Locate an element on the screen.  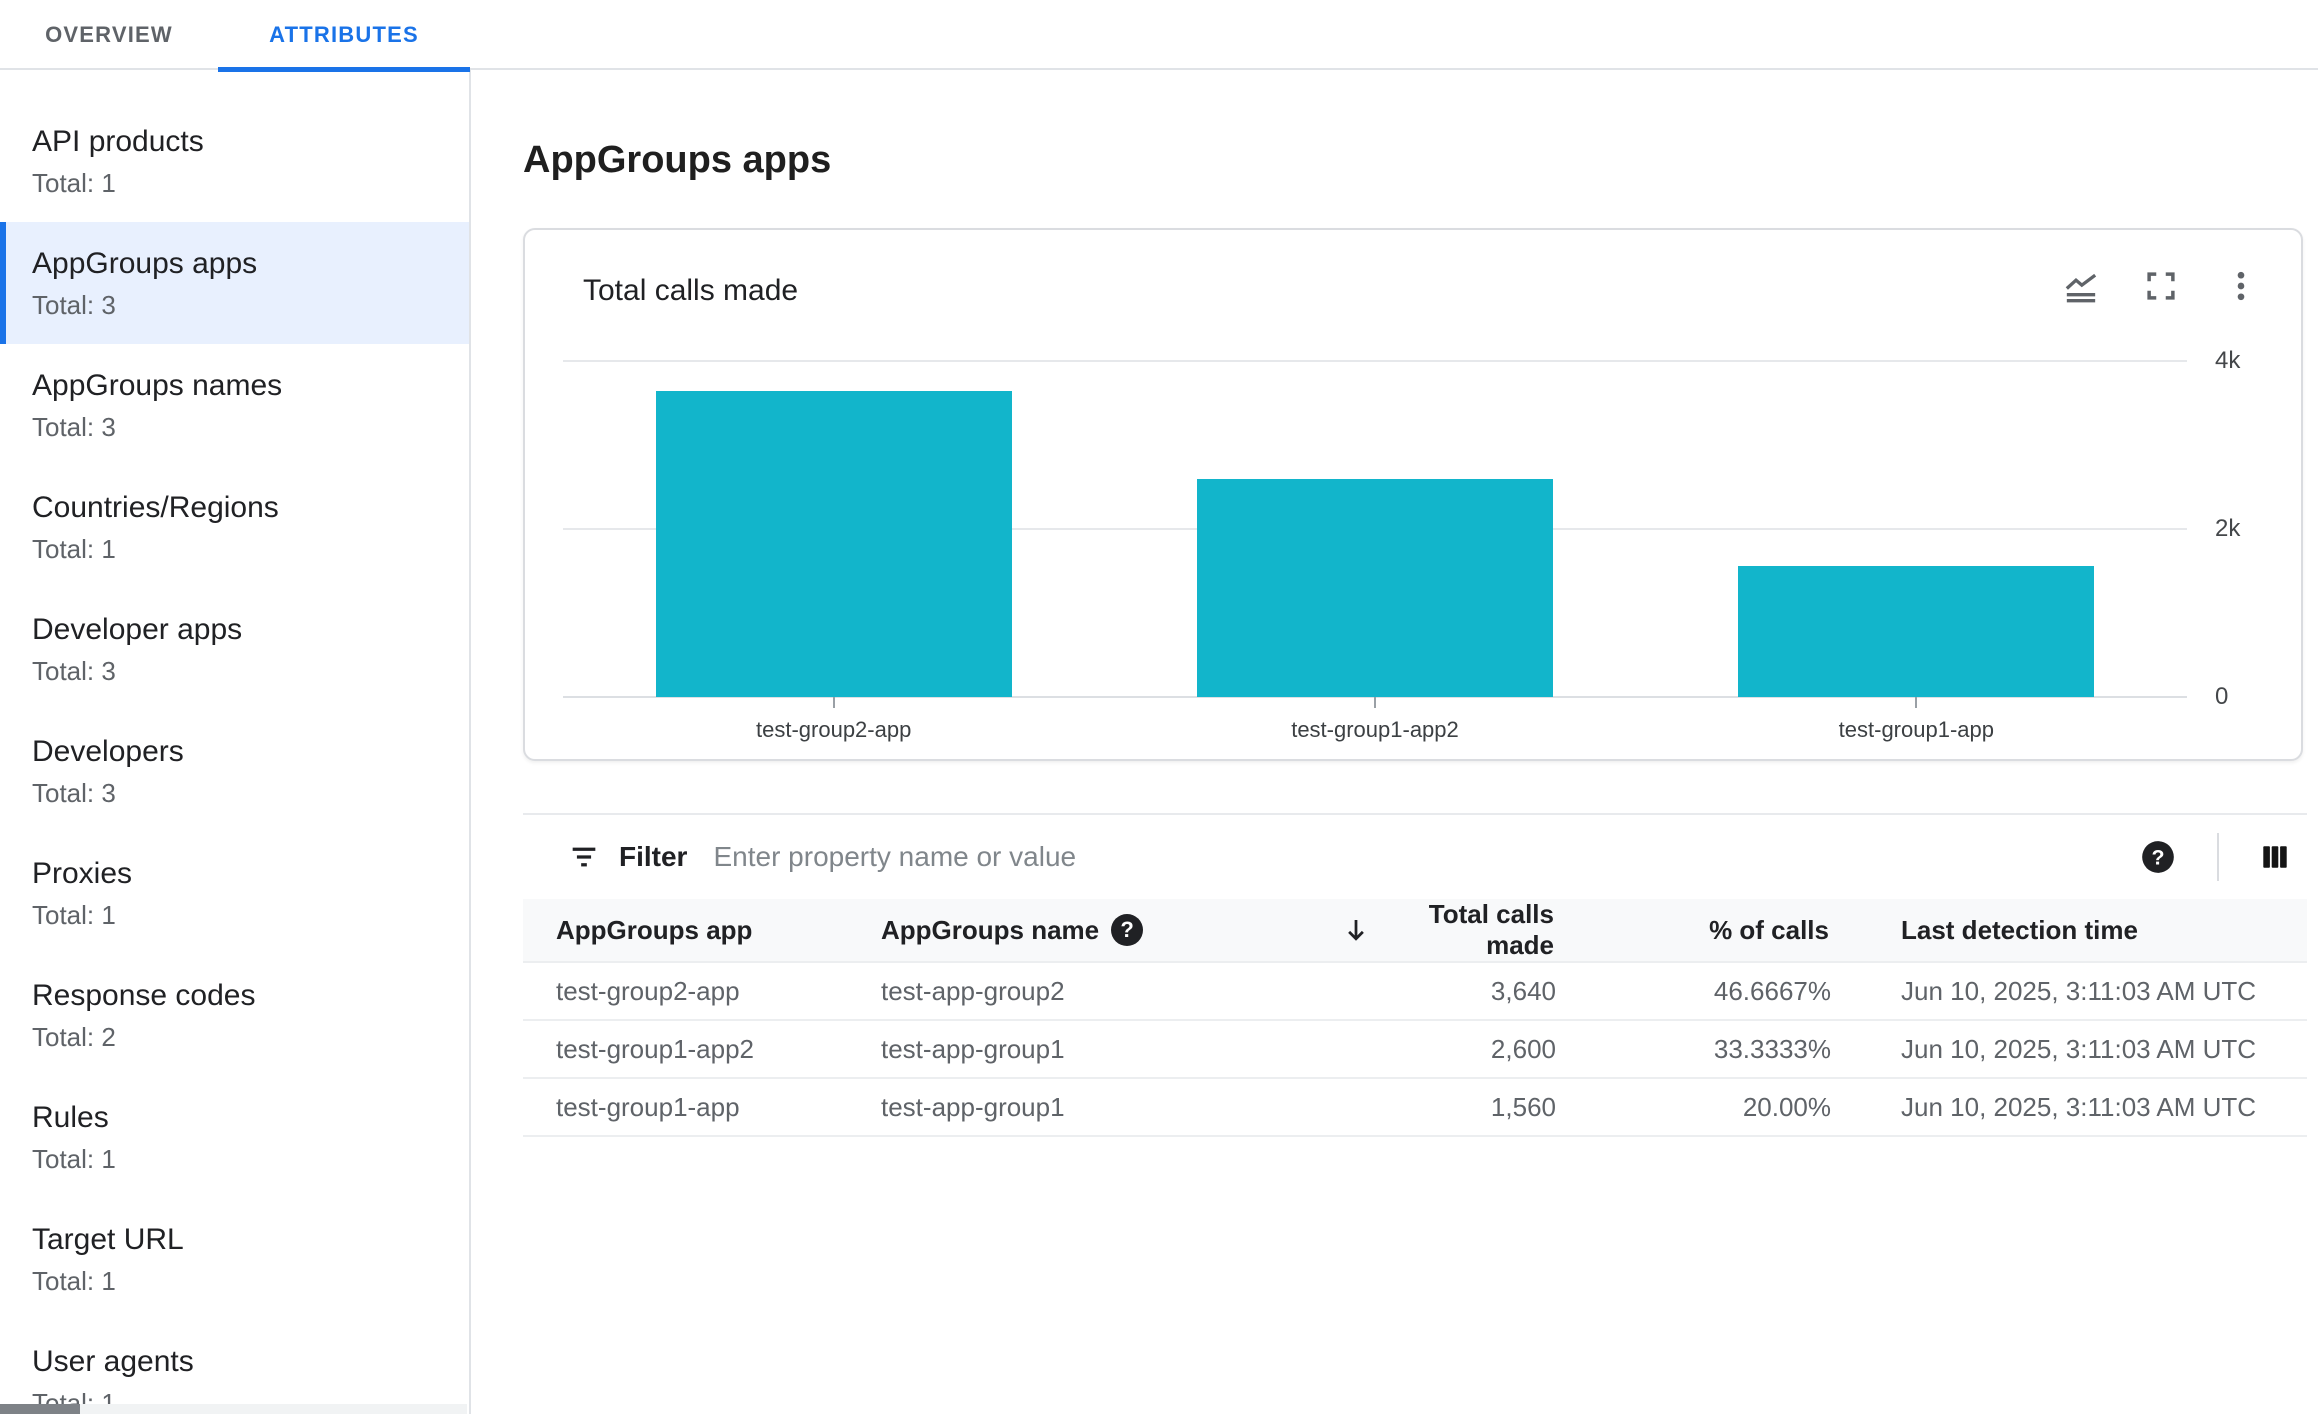
chart-type-button is located at coordinates (2081, 286).